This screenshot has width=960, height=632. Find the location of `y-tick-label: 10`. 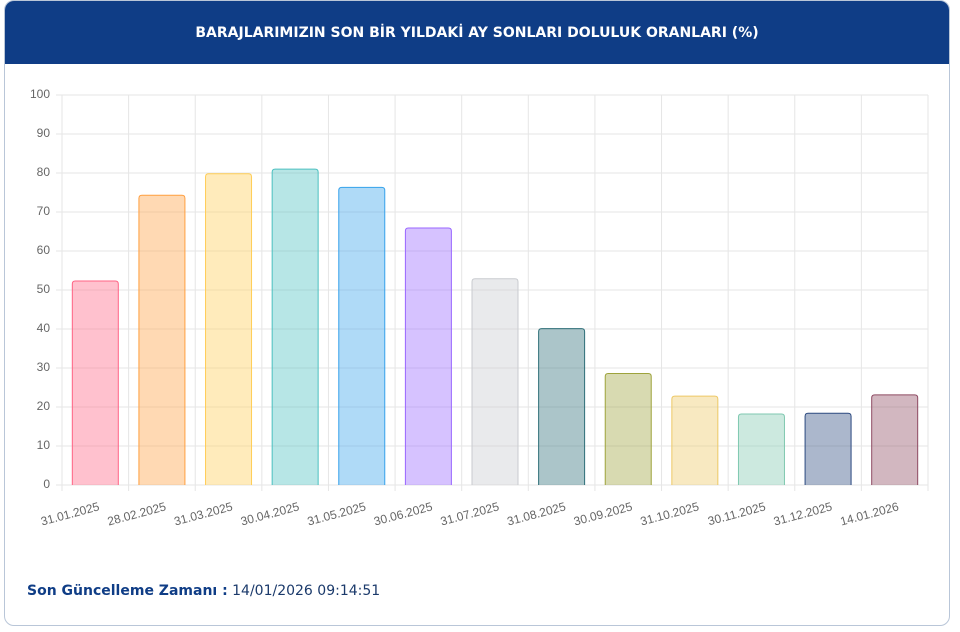

y-tick-label: 10 is located at coordinates (44, 445).